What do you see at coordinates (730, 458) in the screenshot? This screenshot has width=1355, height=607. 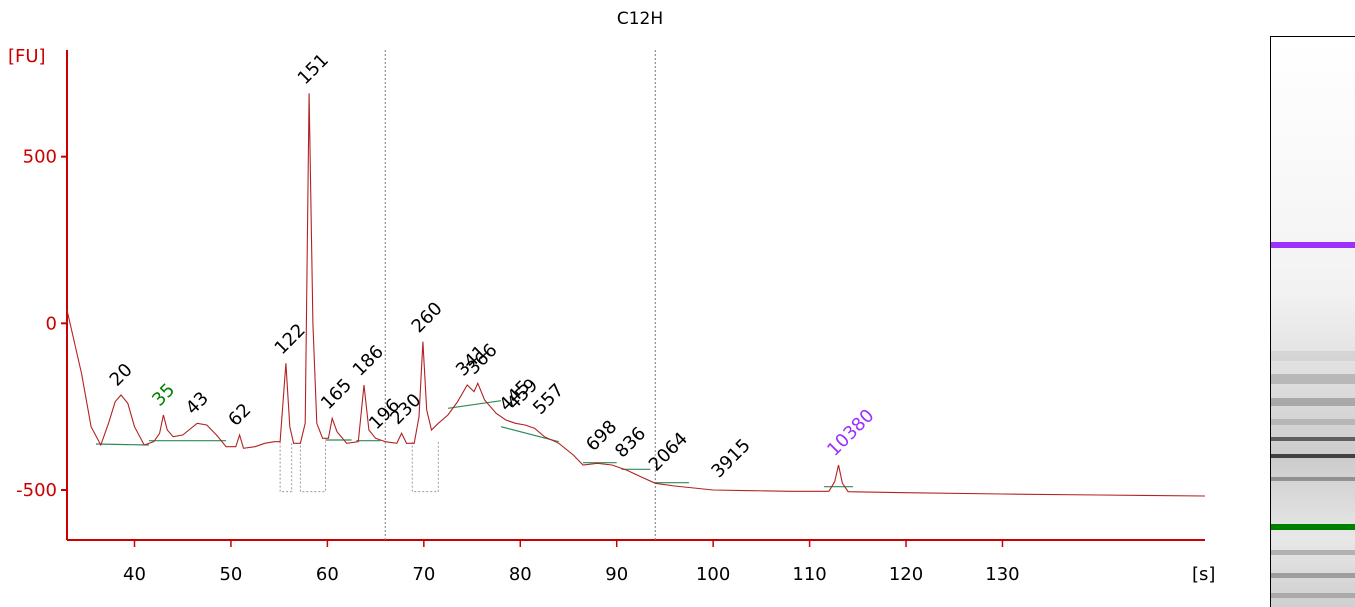 I see `peak-label: 3915` at bounding box center [730, 458].